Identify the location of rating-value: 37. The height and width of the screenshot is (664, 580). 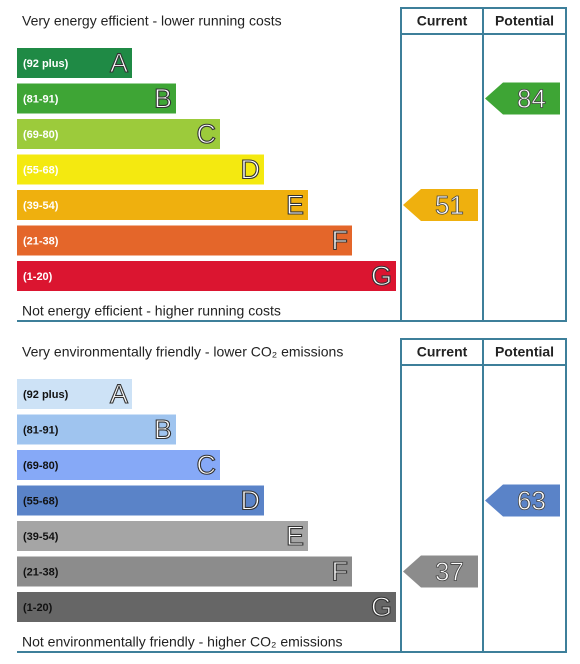
(449, 571).